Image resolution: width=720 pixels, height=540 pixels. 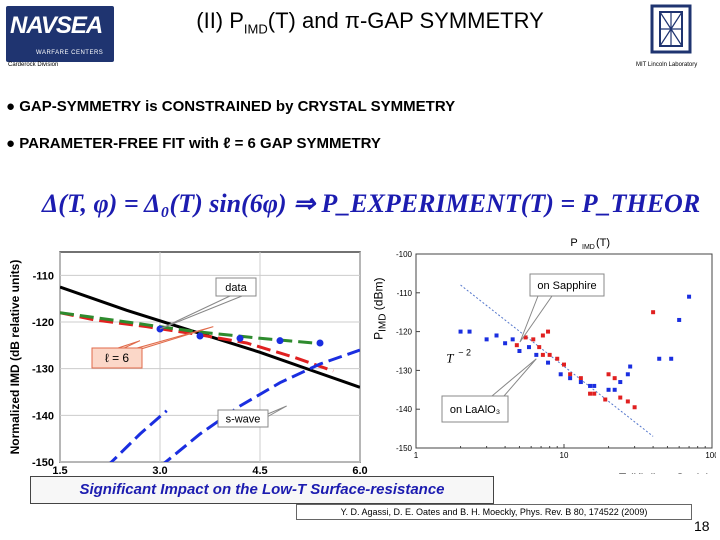 What do you see at coordinates (404, 448) in the screenshot?
I see `right-ytick-label: -150` at bounding box center [404, 448].